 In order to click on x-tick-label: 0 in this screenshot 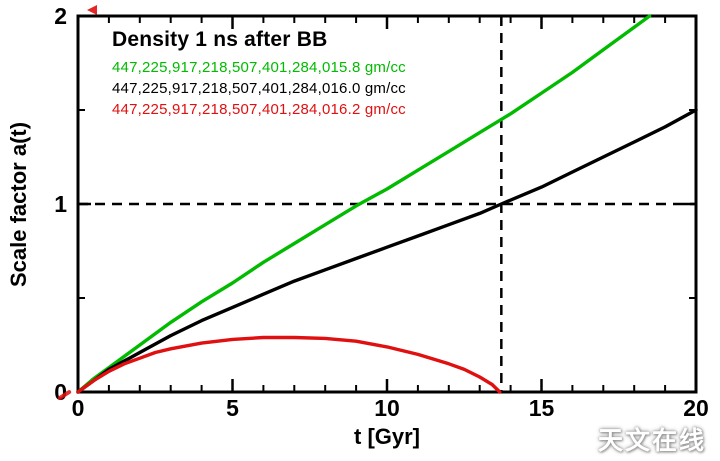, I will do `click(78, 408)`.